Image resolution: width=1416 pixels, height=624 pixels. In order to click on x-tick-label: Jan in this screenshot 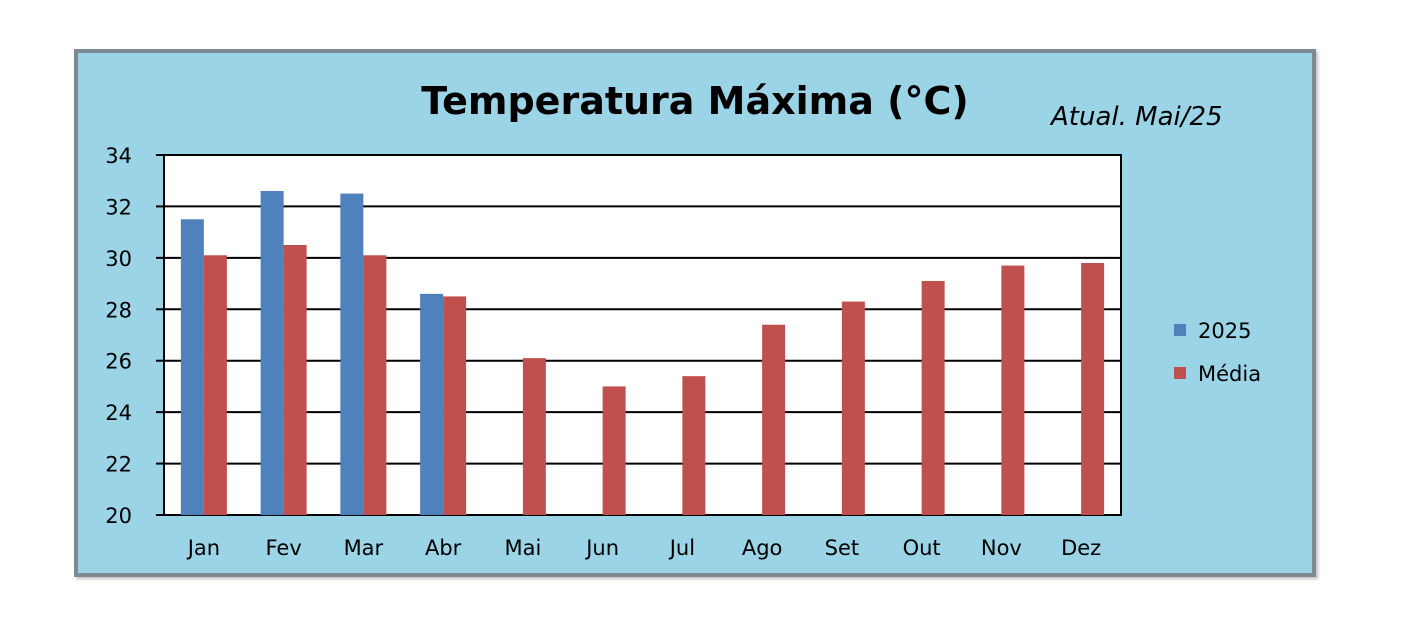, I will do `click(203, 548)`.